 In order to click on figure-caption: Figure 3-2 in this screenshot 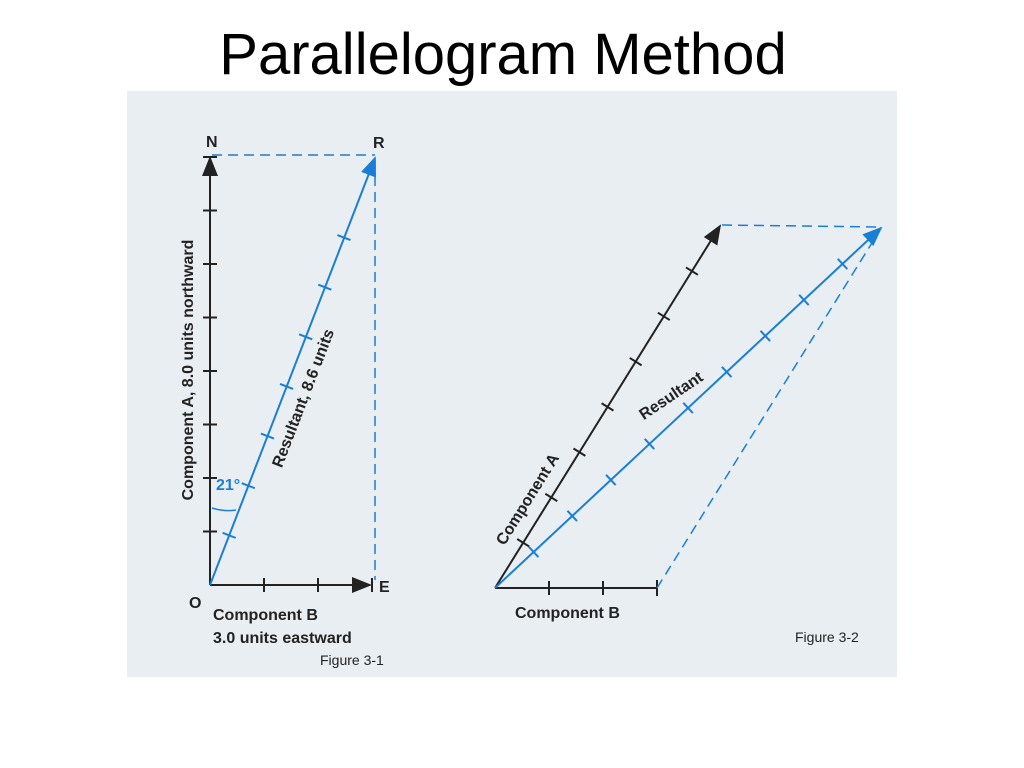, I will do `click(827, 637)`.